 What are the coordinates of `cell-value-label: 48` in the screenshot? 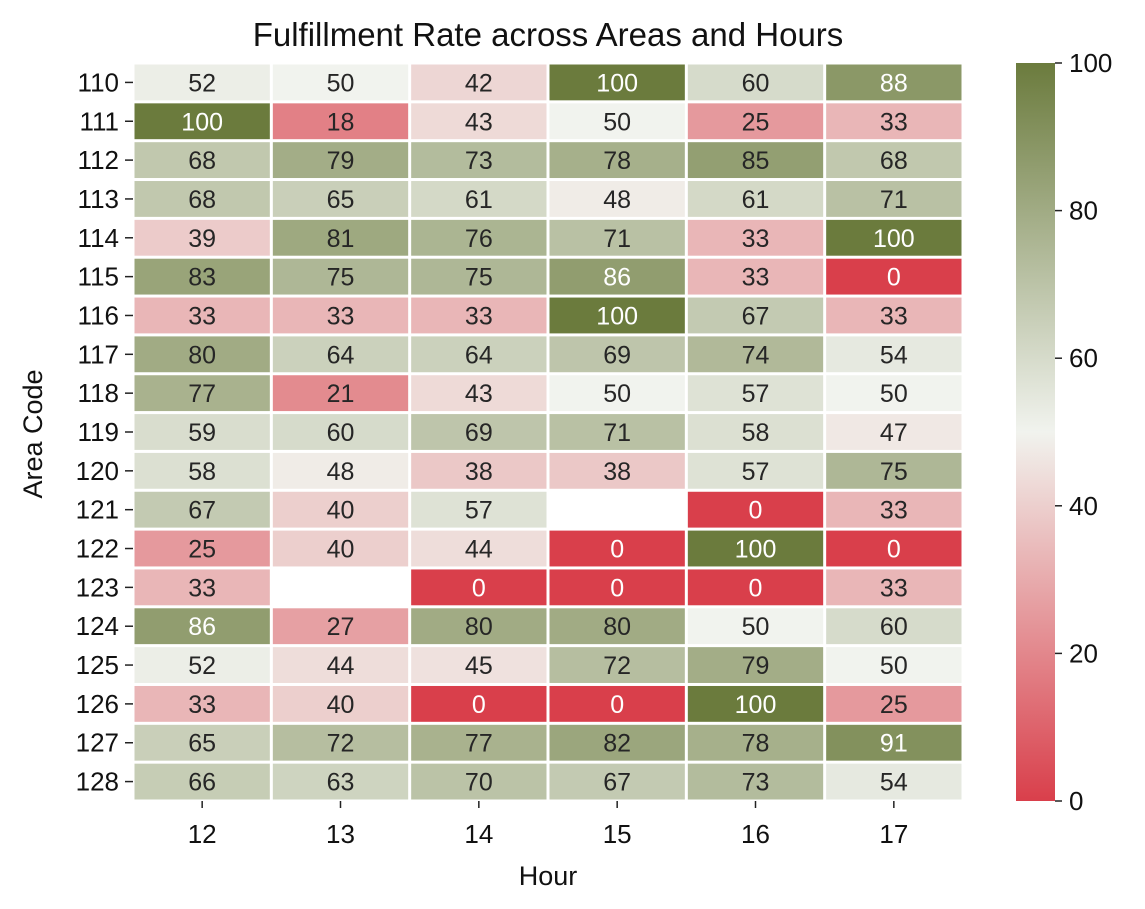 It's located at (341, 472).